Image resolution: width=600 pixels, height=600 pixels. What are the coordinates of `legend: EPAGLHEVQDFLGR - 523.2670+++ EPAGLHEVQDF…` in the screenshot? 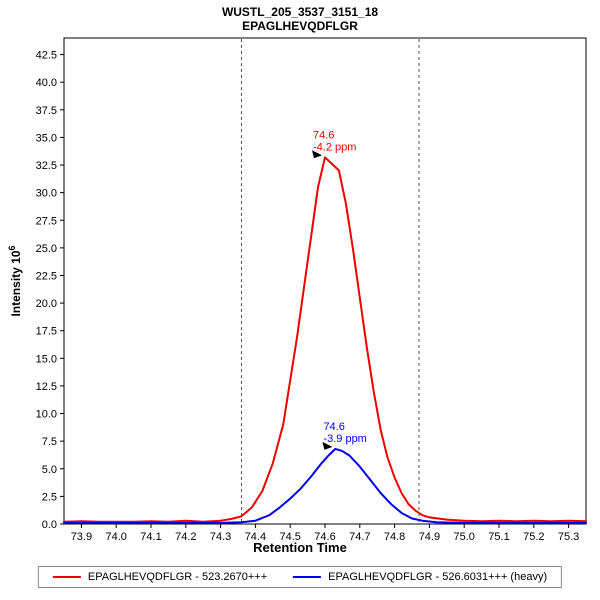 It's located at (300, 577).